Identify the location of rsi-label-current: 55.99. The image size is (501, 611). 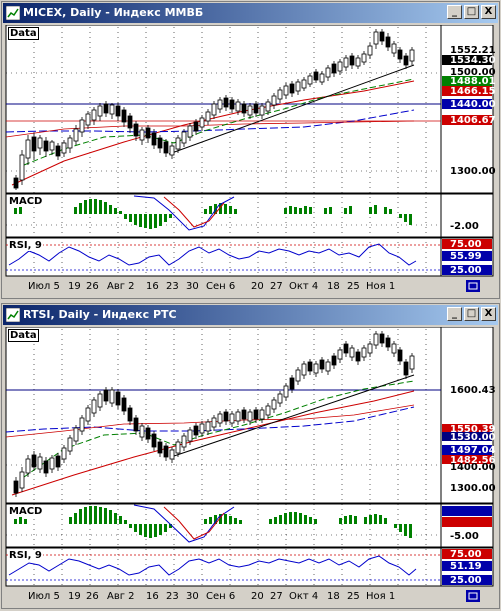
(466, 256).